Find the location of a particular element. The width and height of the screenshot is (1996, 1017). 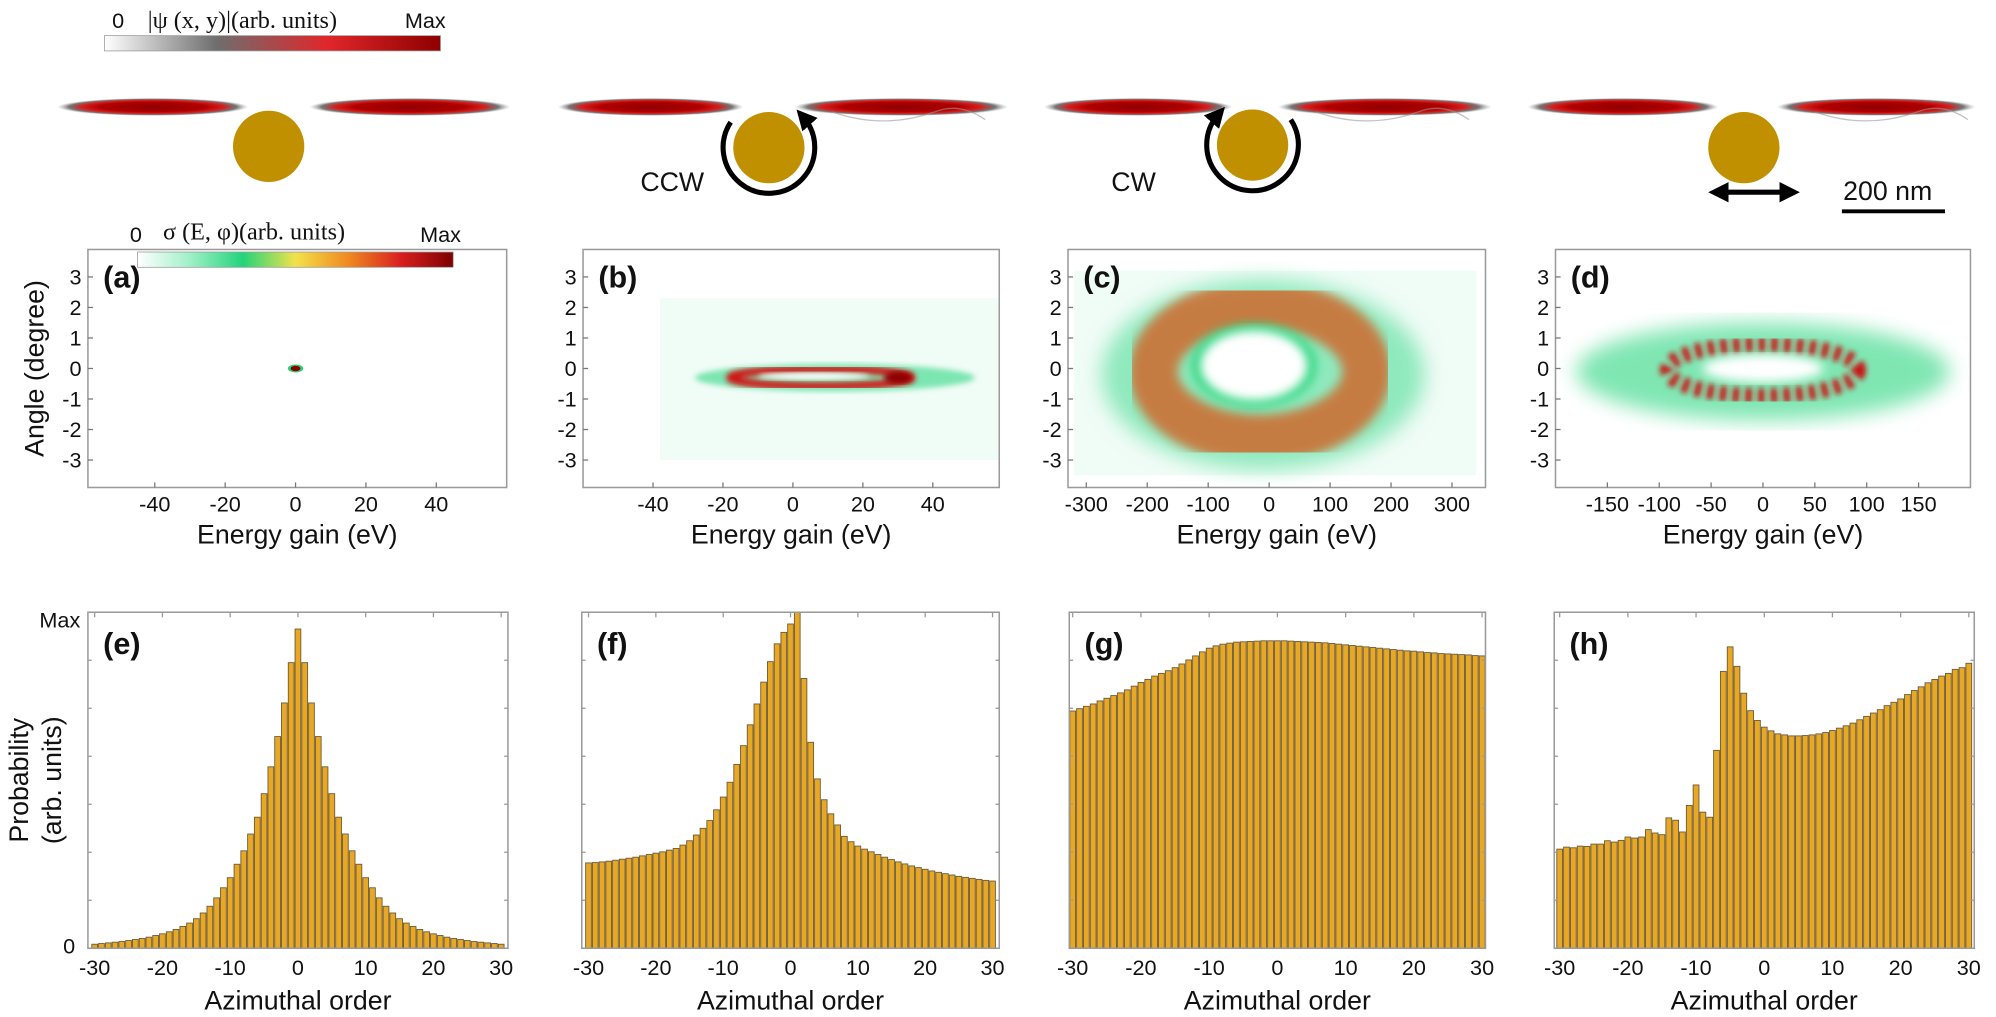

y-axis-label: (arb. units) is located at coordinates (52, 780).